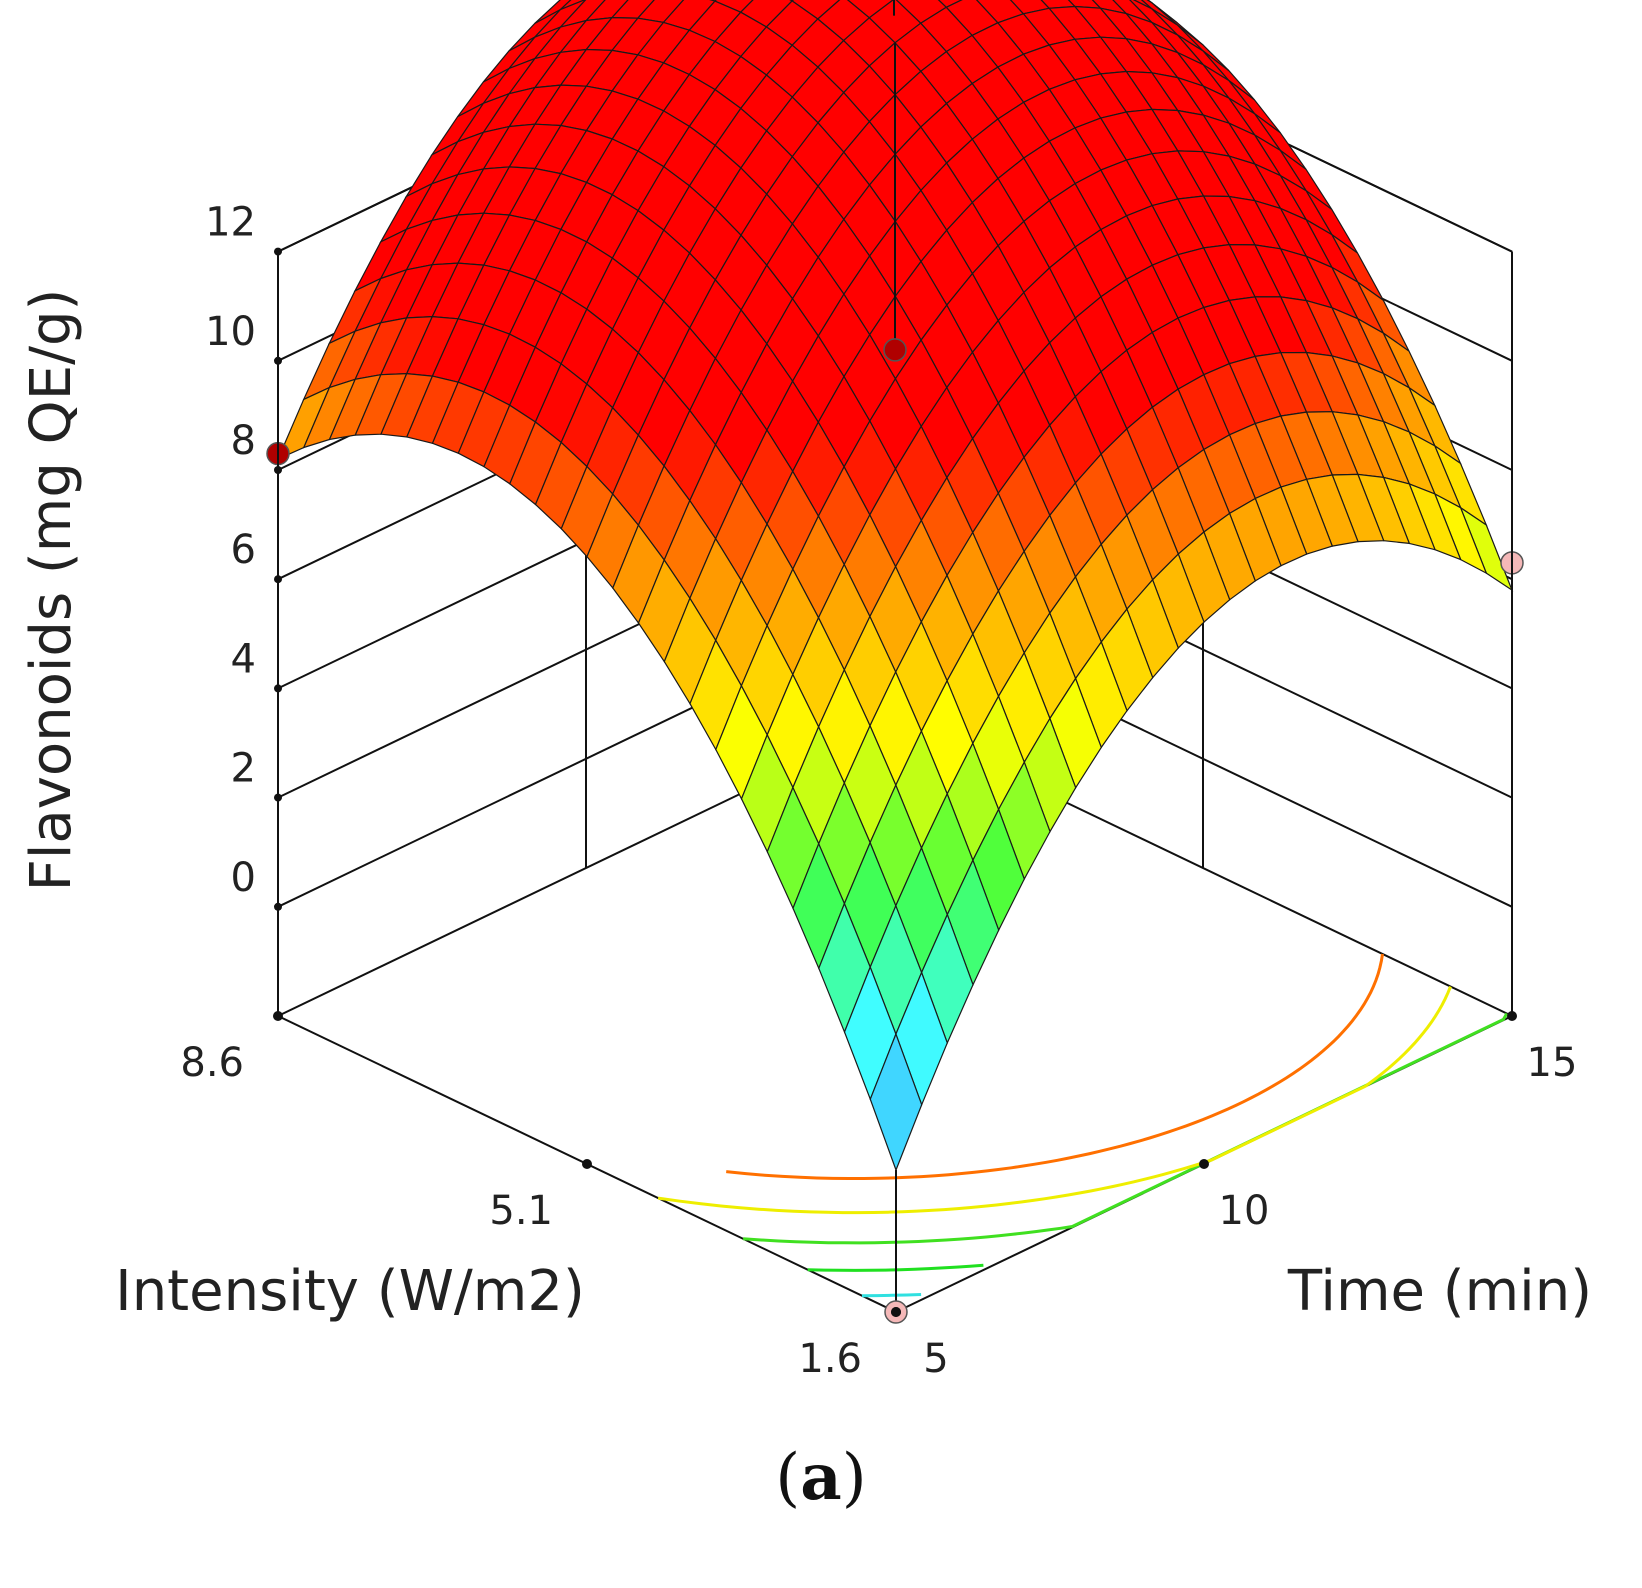 This screenshot has width=1642, height=1588. I want to click on x-tick-label: 10, so click(1244, 1211).